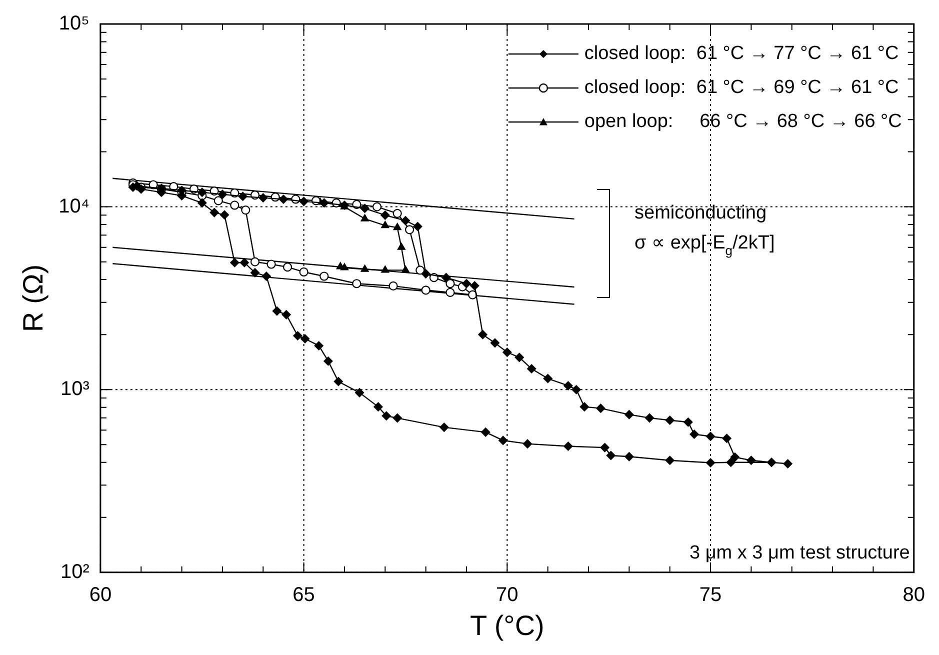 Image resolution: width=939 pixels, height=655 pixels. What do you see at coordinates (710, 595) in the screenshot?
I see `x-tick-label: 75` at bounding box center [710, 595].